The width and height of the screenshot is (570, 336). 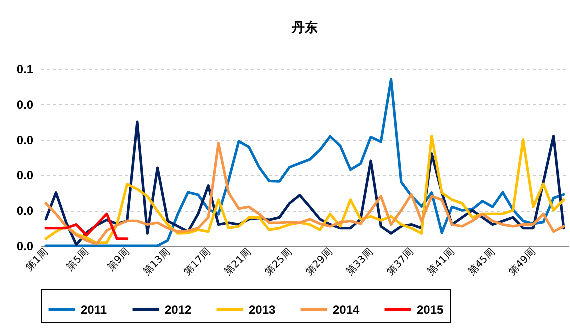 I want to click on legend-label: 2011, so click(x=94, y=310).